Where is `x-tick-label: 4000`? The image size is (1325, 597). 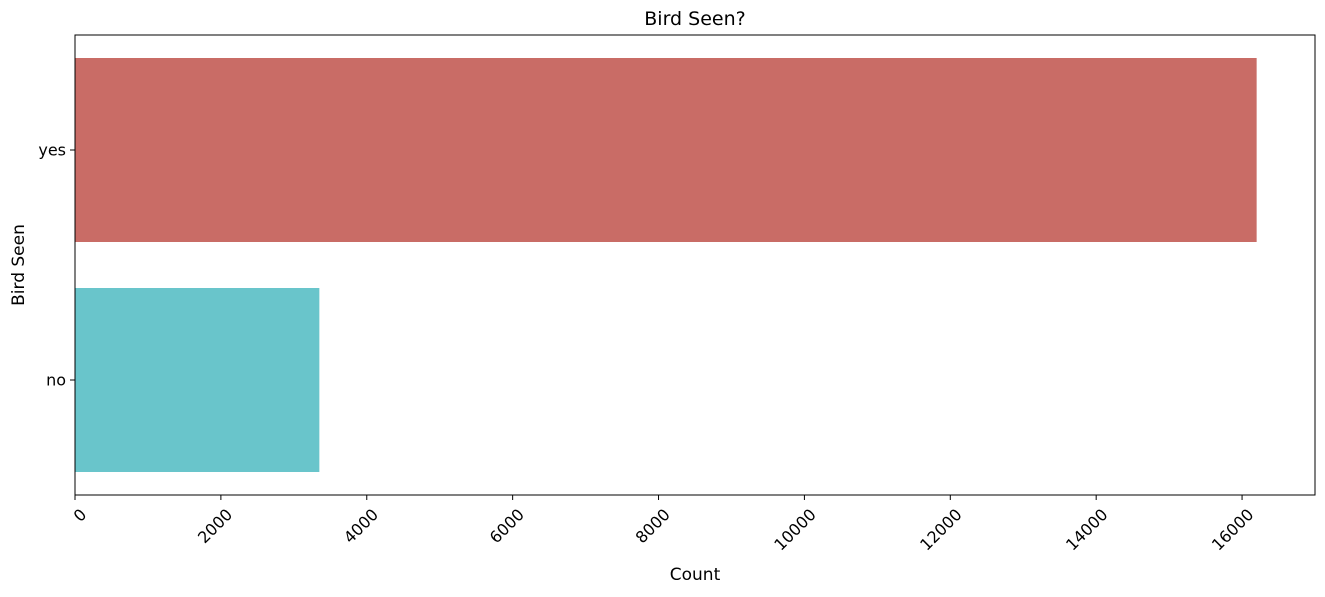 x-tick-label: 4000 is located at coordinates (361, 526).